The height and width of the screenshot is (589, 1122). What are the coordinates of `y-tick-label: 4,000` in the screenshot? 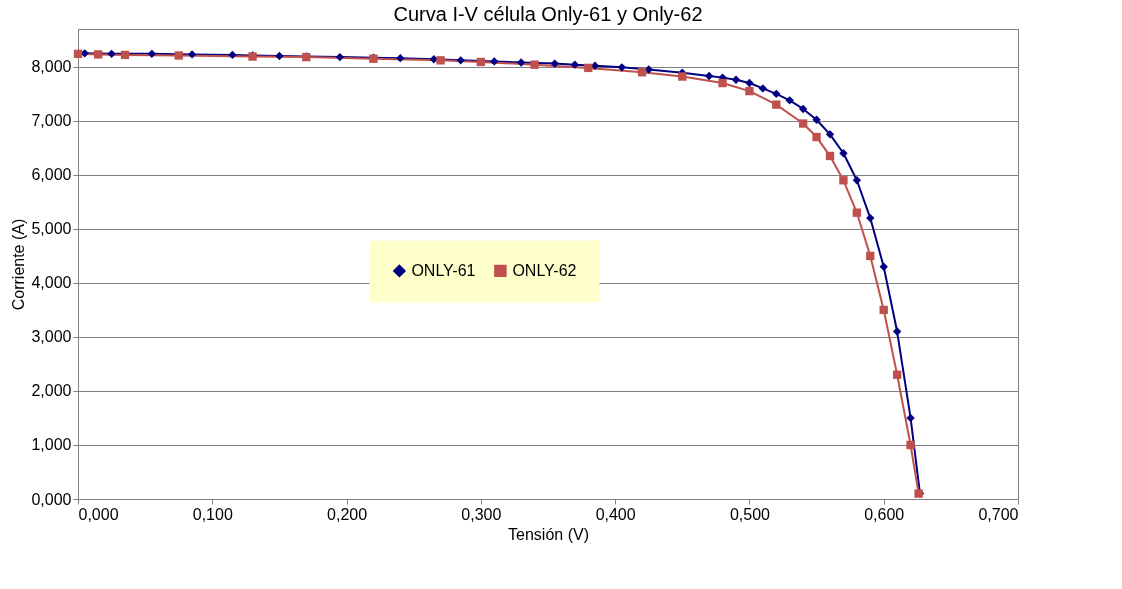 It's located at (51, 283).